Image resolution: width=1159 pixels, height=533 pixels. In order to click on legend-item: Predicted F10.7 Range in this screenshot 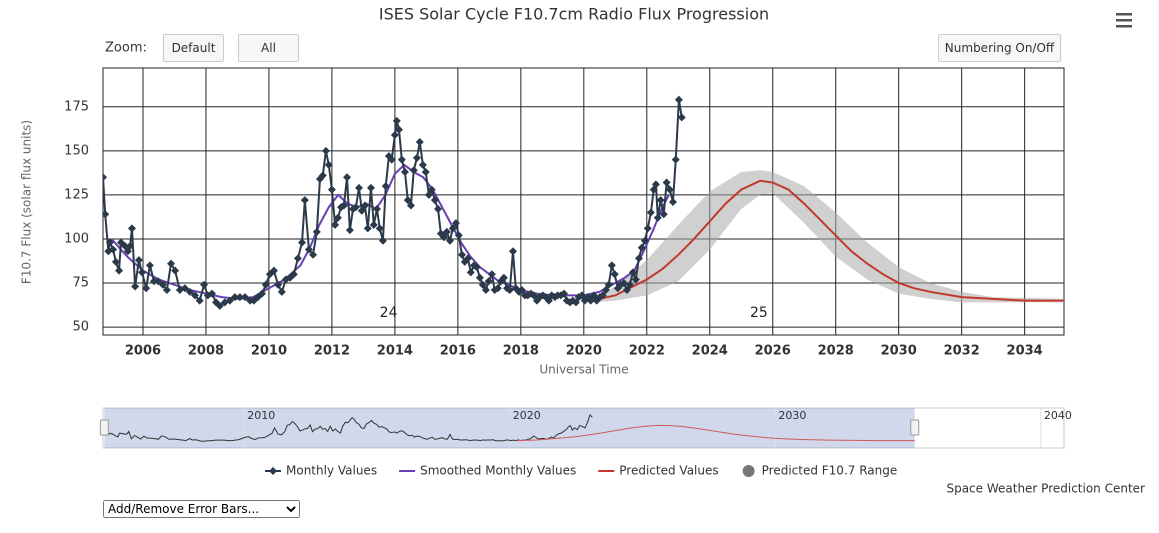, I will do `click(820, 471)`.